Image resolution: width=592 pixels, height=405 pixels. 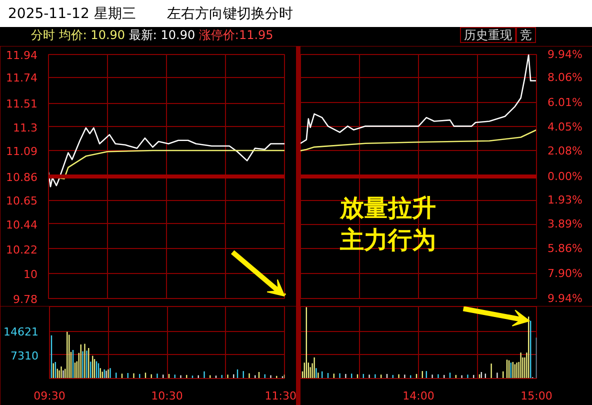 I want to click on y-tick-label: 2.08%, so click(x=565, y=151).